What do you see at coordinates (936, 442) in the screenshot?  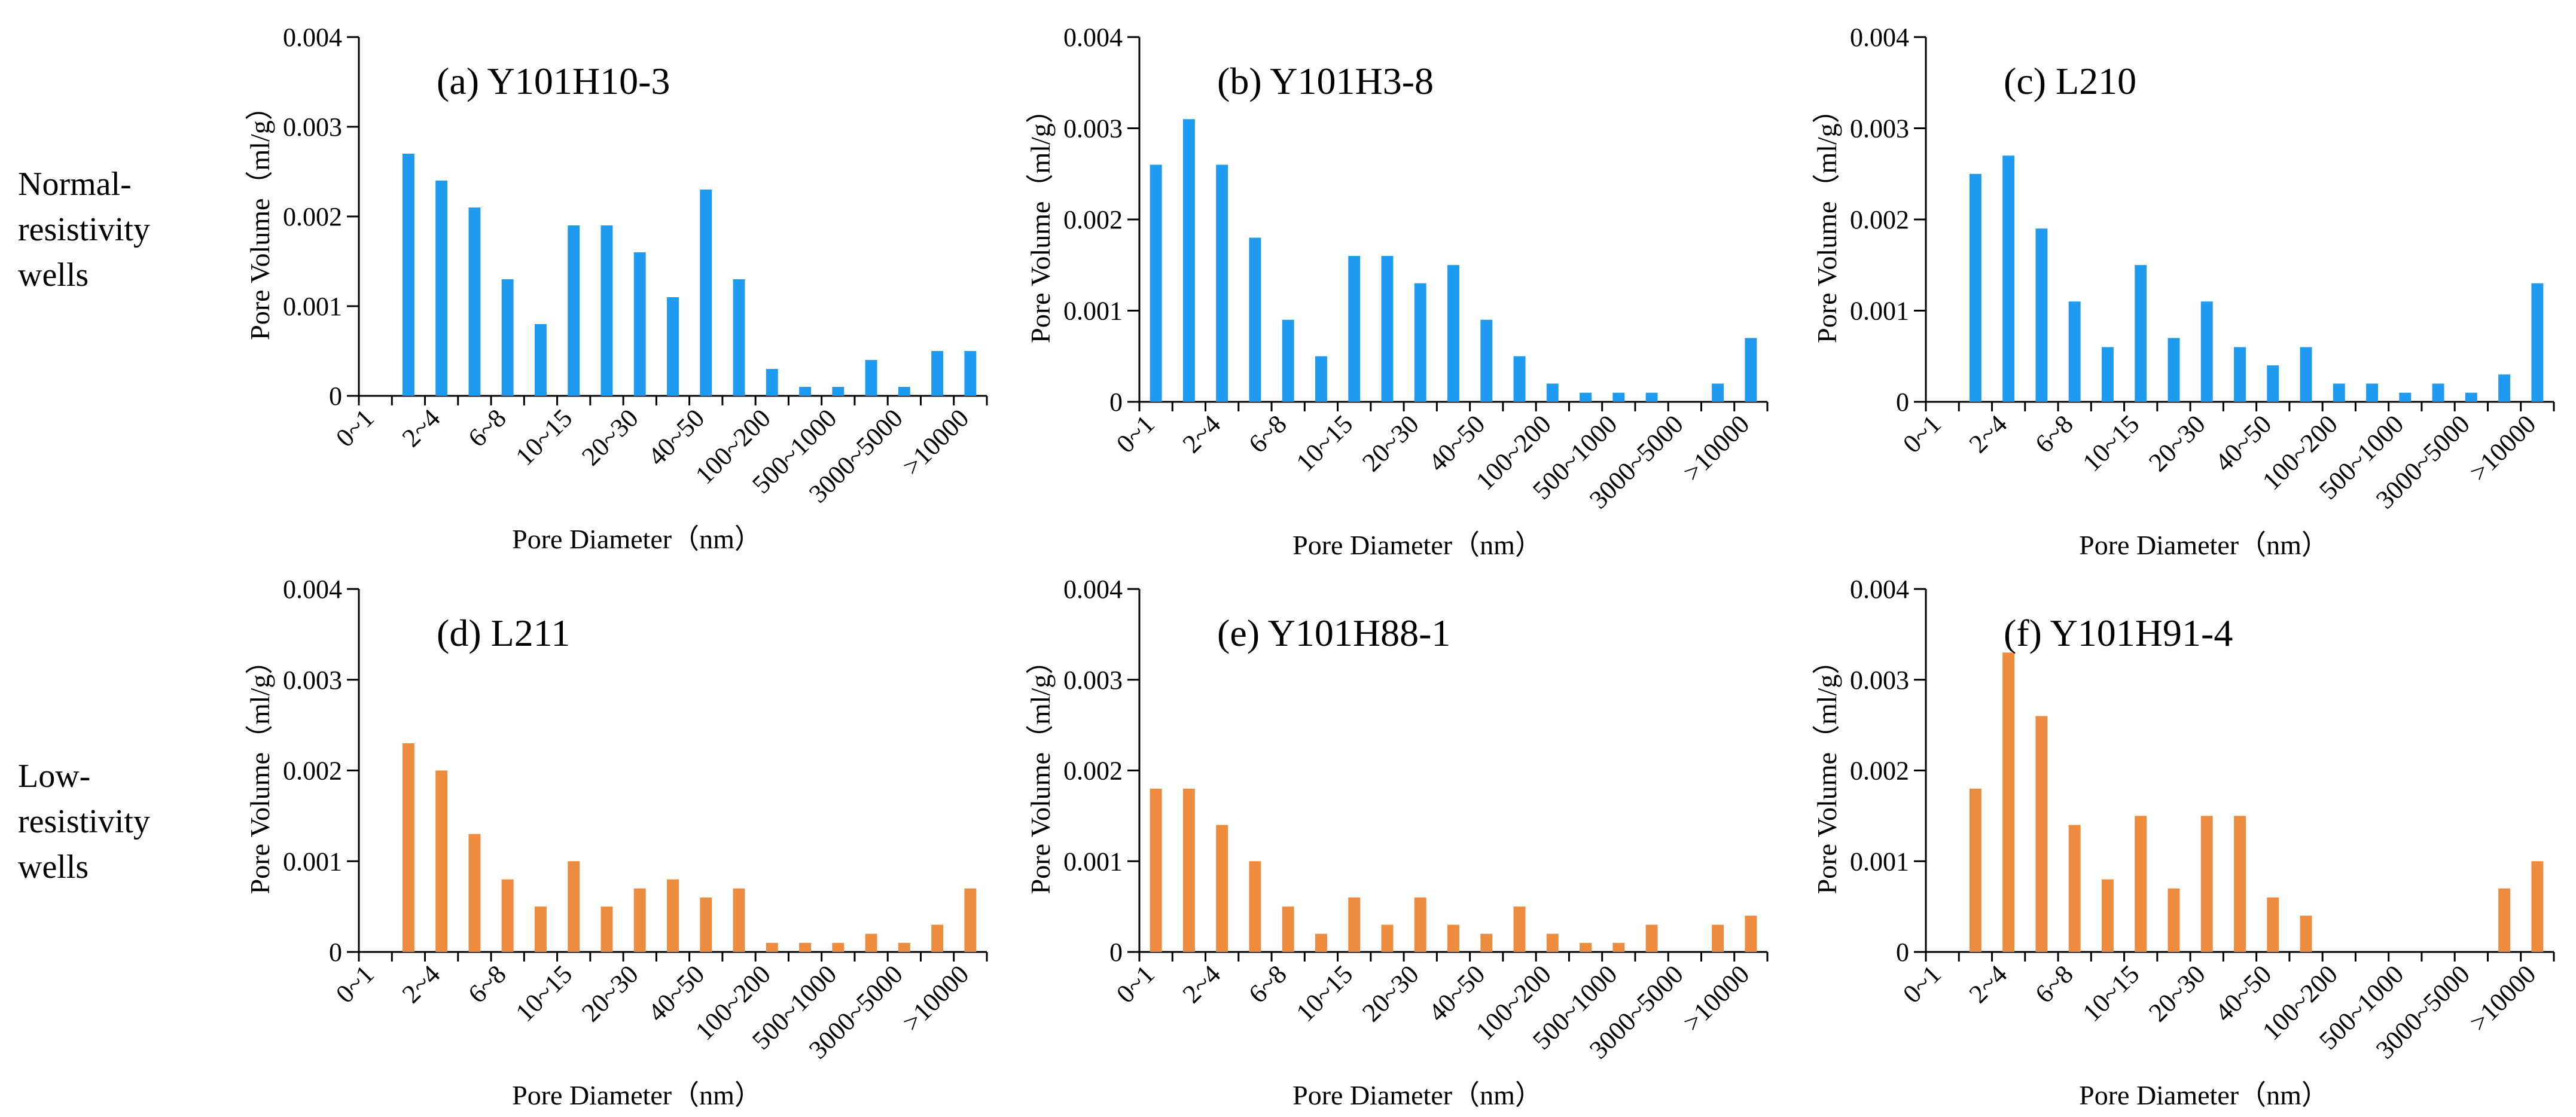 I see `panel-a-x-tick-label: >10000` at bounding box center [936, 442].